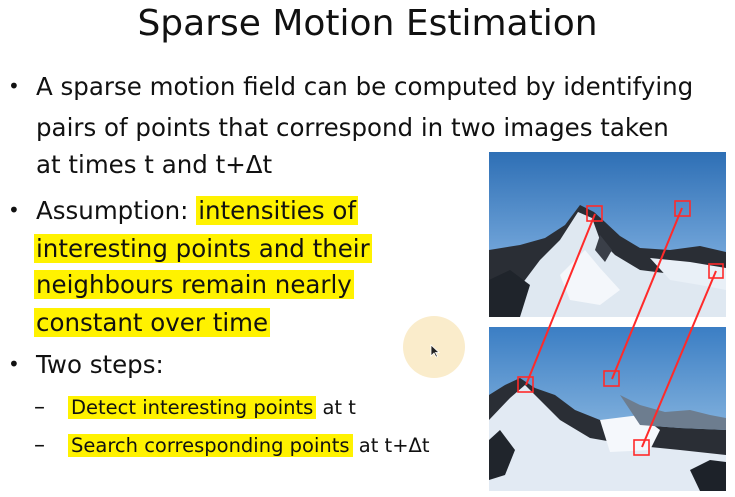 The image size is (735, 497). I want to click on step-1: Detect interesting points at t, so click(212, 408).